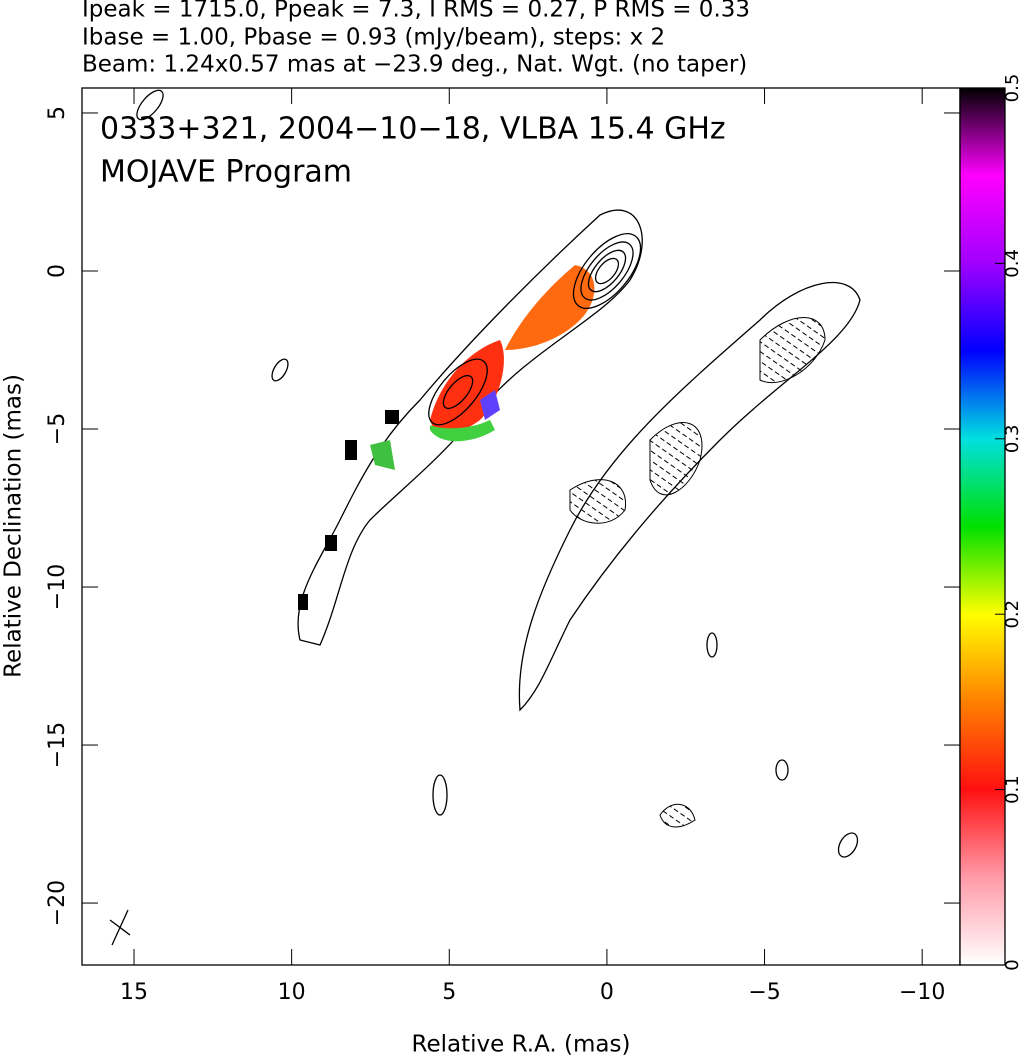 The width and height of the screenshot is (1021, 1060). I want to click on annotation: MOJAVE Program, so click(226, 172).